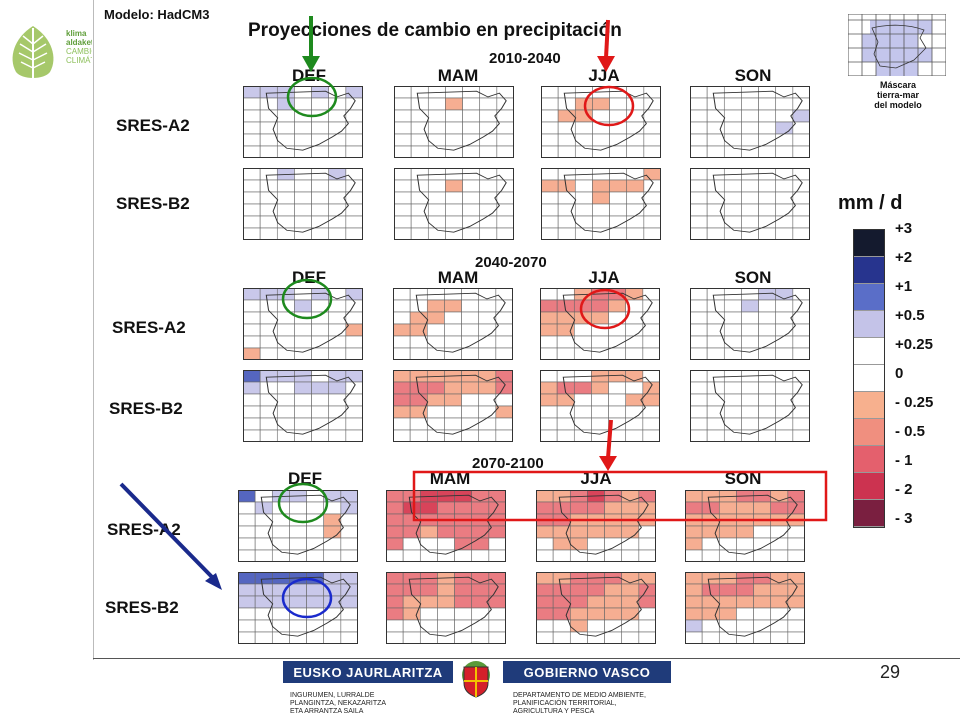 This screenshot has height=720, width=960. What do you see at coordinates (899, 373) in the screenshot?
I see `legend-tick-label: 0` at bounding box center [899, 373].